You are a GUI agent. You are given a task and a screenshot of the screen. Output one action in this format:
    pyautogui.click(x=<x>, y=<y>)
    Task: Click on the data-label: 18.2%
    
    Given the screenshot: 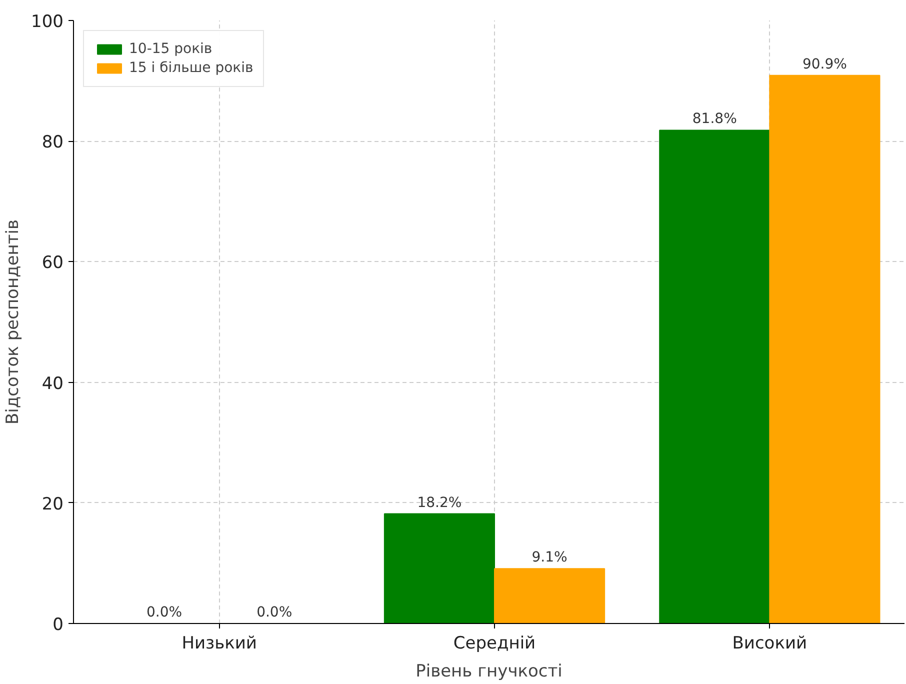 What is the action you would take?
    pyautogui.click(x=439, y=502)
    